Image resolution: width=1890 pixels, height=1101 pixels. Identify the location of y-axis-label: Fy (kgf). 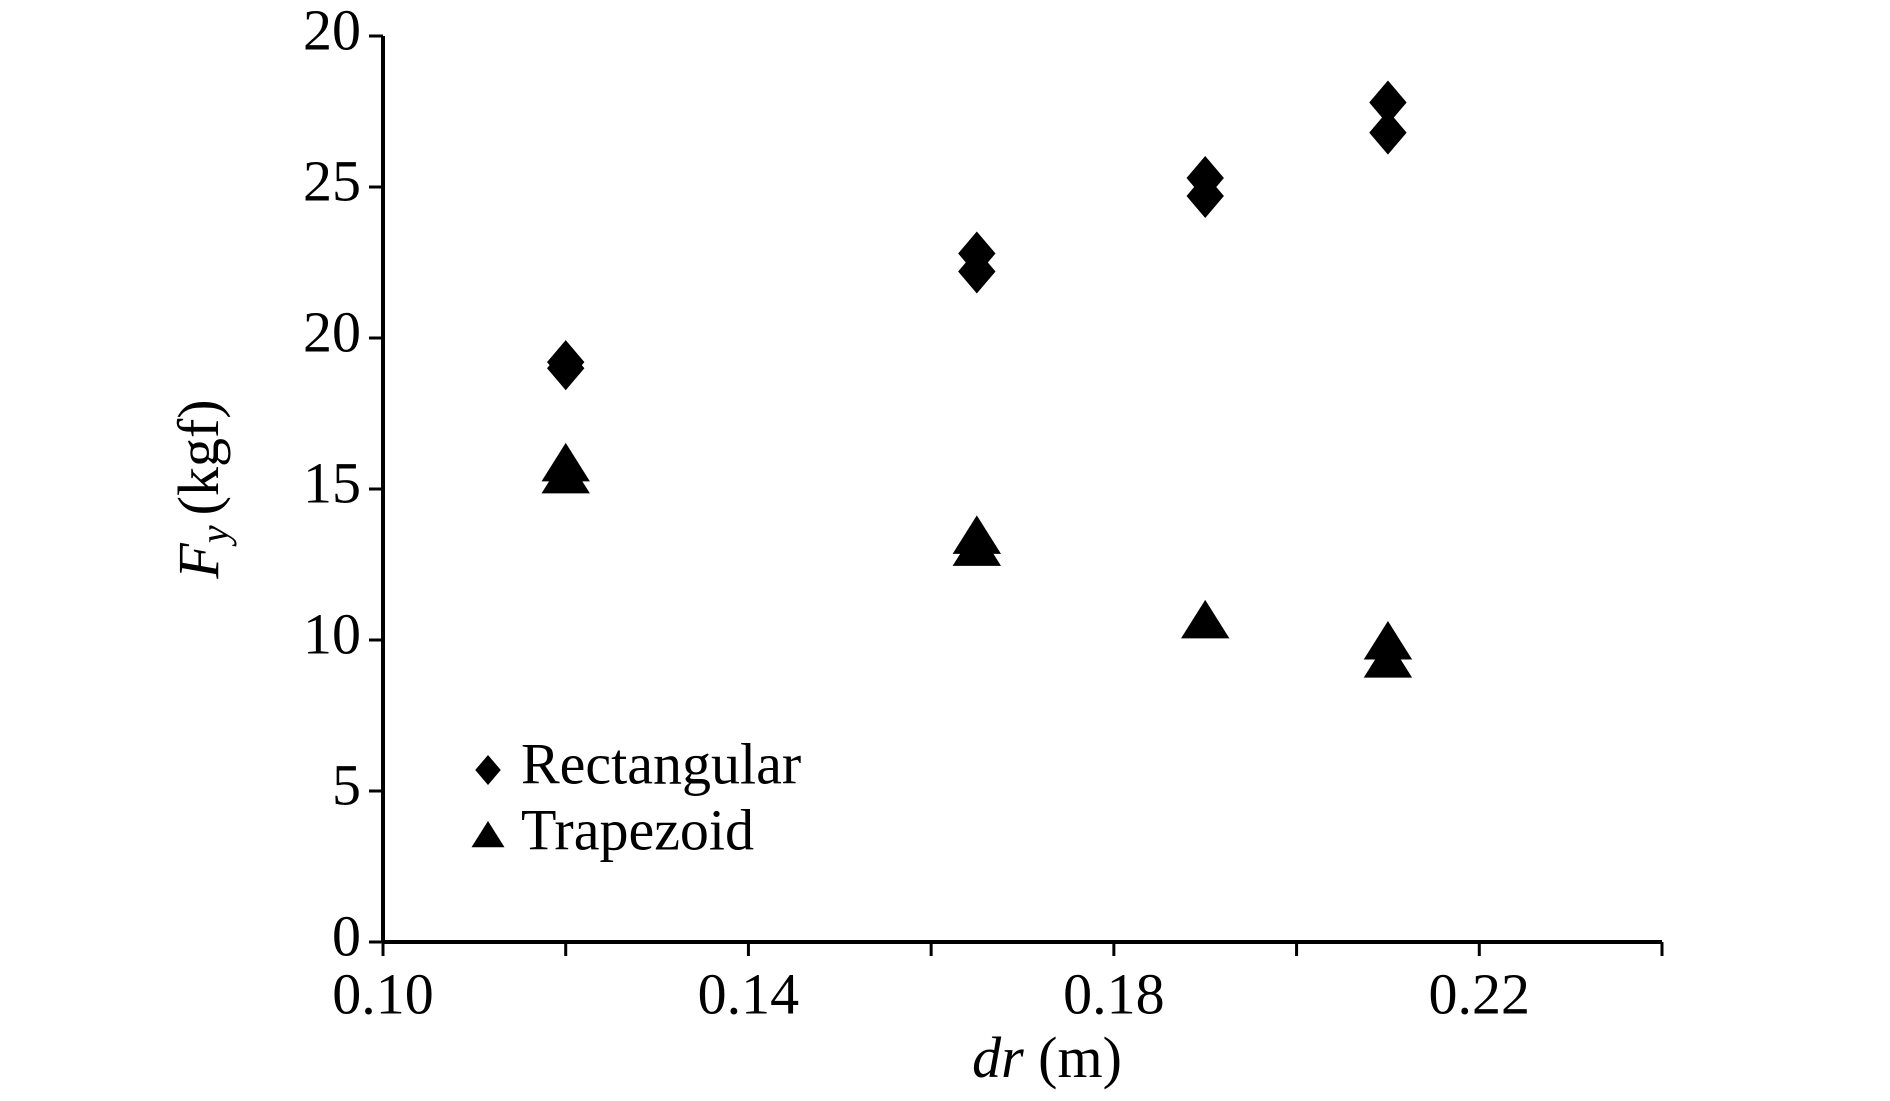
(201, 489).